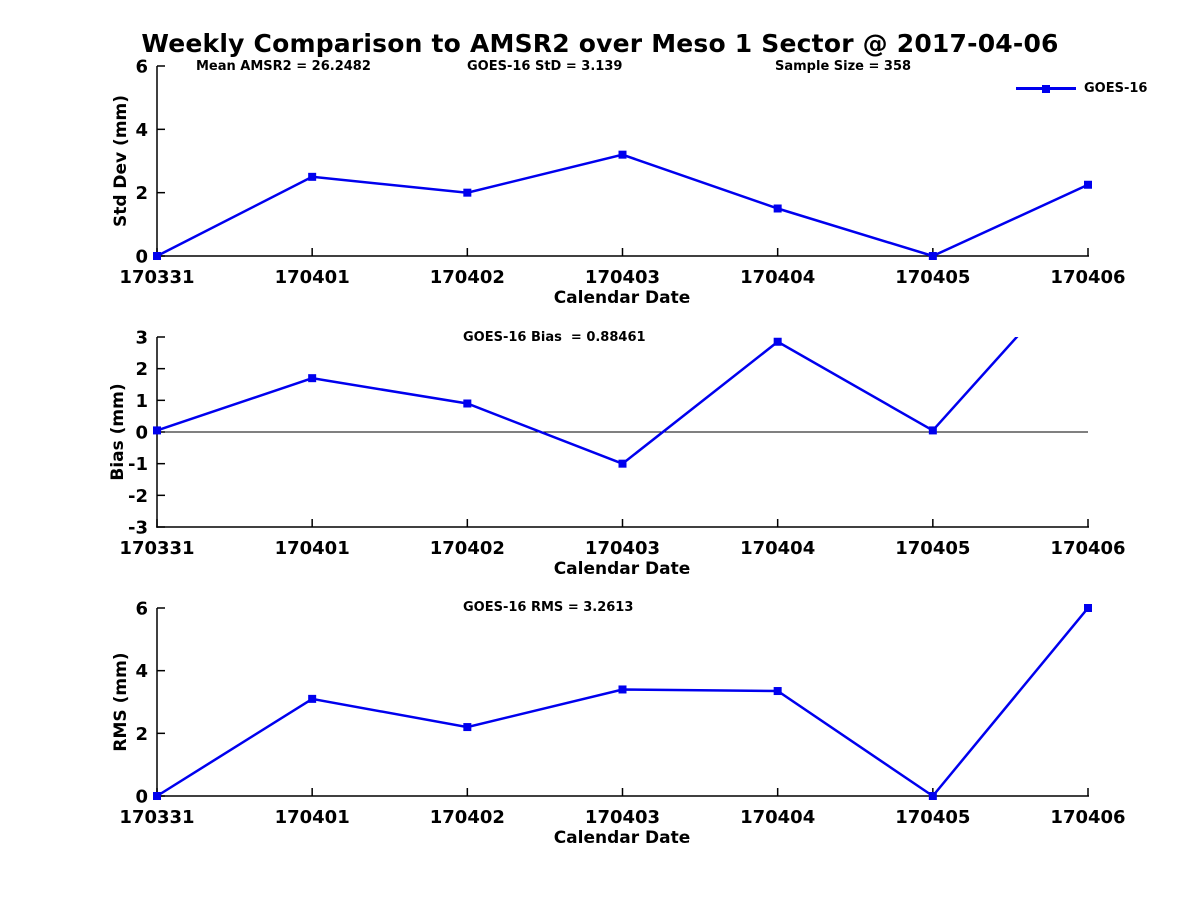  I want to click on legend-square-marker-icon, so click(1046, 88).